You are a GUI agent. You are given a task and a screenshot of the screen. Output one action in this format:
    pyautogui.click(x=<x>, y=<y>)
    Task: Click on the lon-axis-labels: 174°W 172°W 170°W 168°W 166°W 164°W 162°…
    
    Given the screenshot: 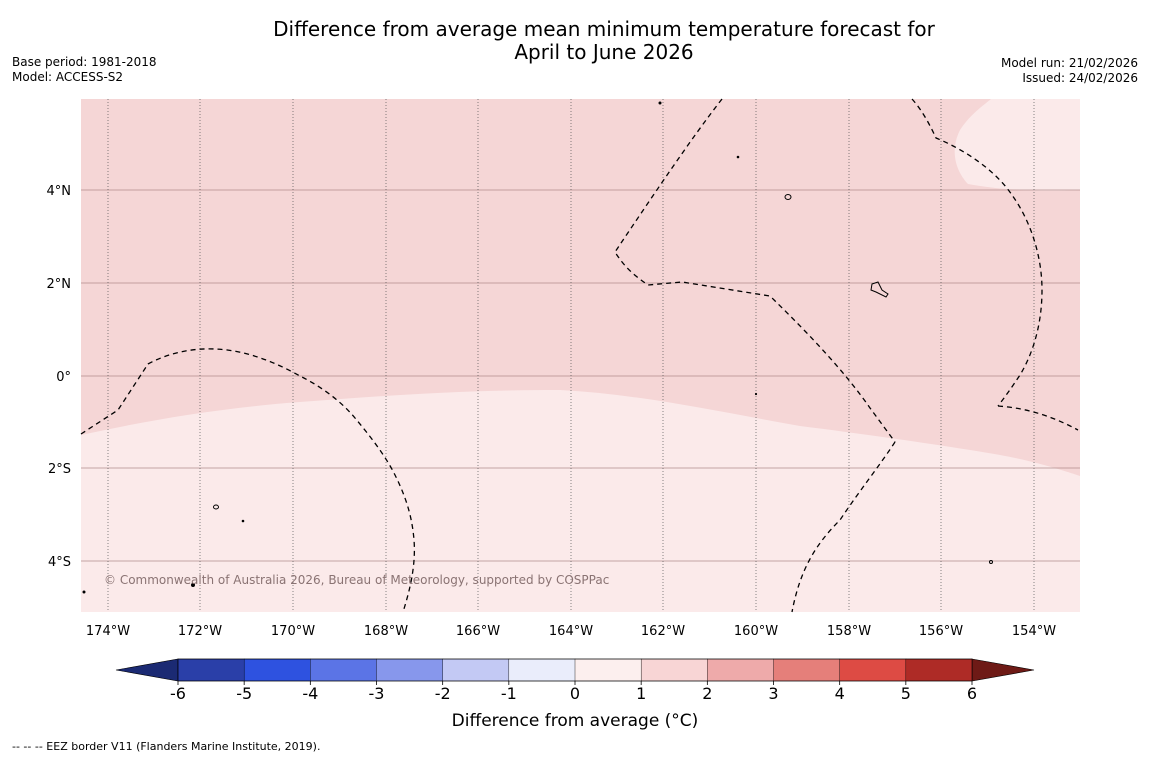 What is the action you would take?
    pyautogui.click(x=571, y=631)
    